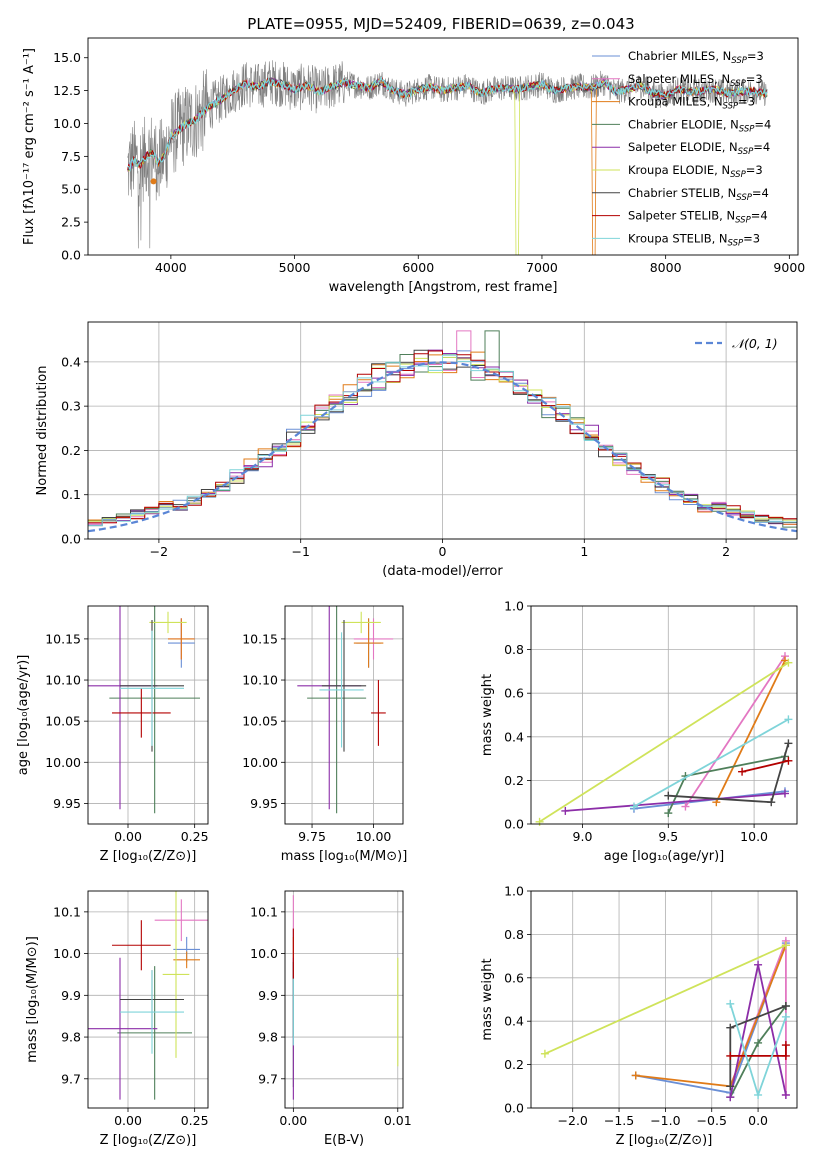 Image resolution: width=819 pixels, height=1170 pixels. What do you see at coordinates (699, 148) in the screenshot?
I see `legend-entry: Salpeter ELODIE, NSSP=4` at bounding box center [699, 148].